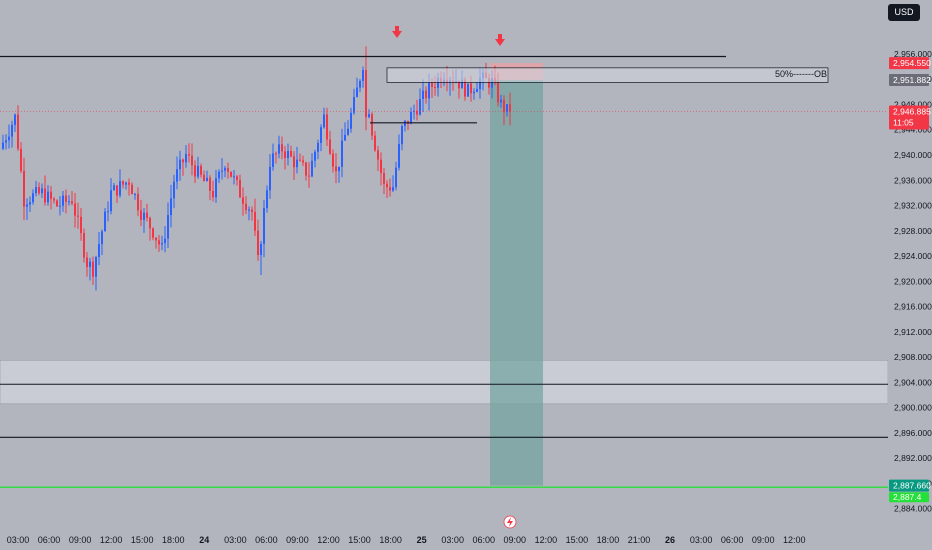  I want to click on price-tick-label: 2,912.000, so click(913, 332).